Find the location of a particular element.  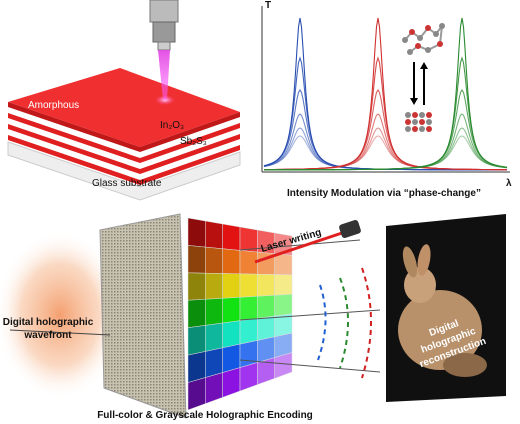

hologram-plate is located at coordinates (143, 316).